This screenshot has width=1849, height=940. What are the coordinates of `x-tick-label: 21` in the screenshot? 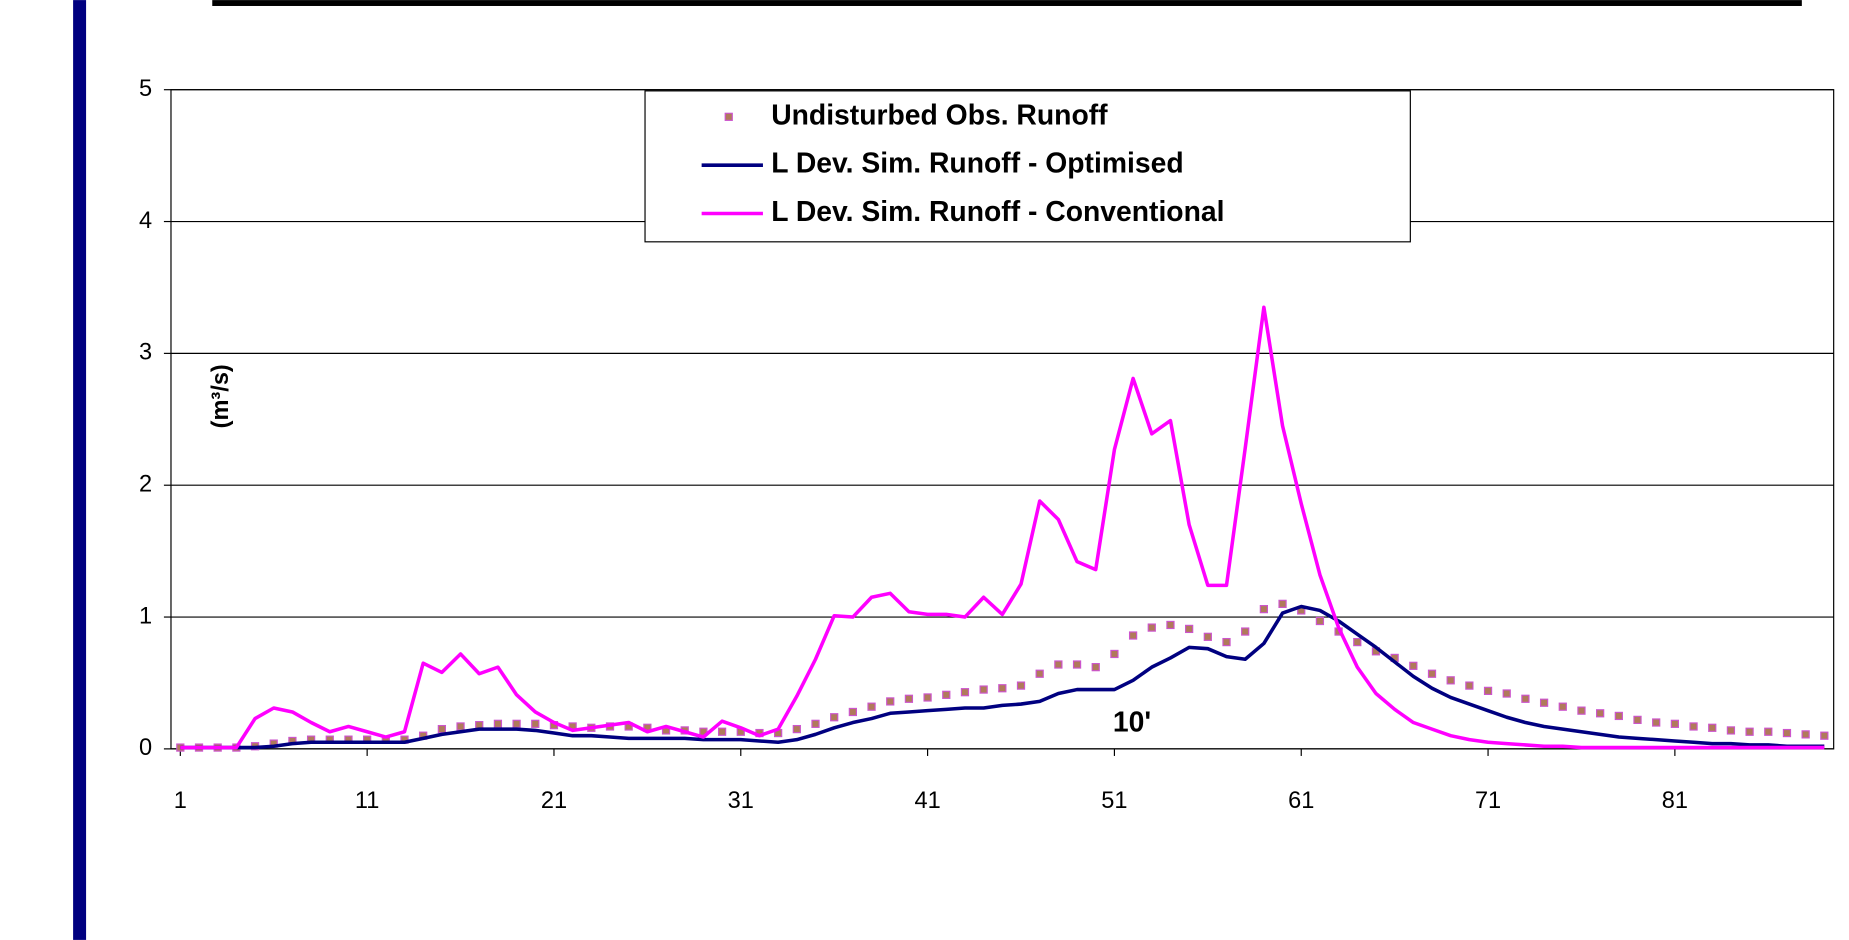 It's located at (554, 800).